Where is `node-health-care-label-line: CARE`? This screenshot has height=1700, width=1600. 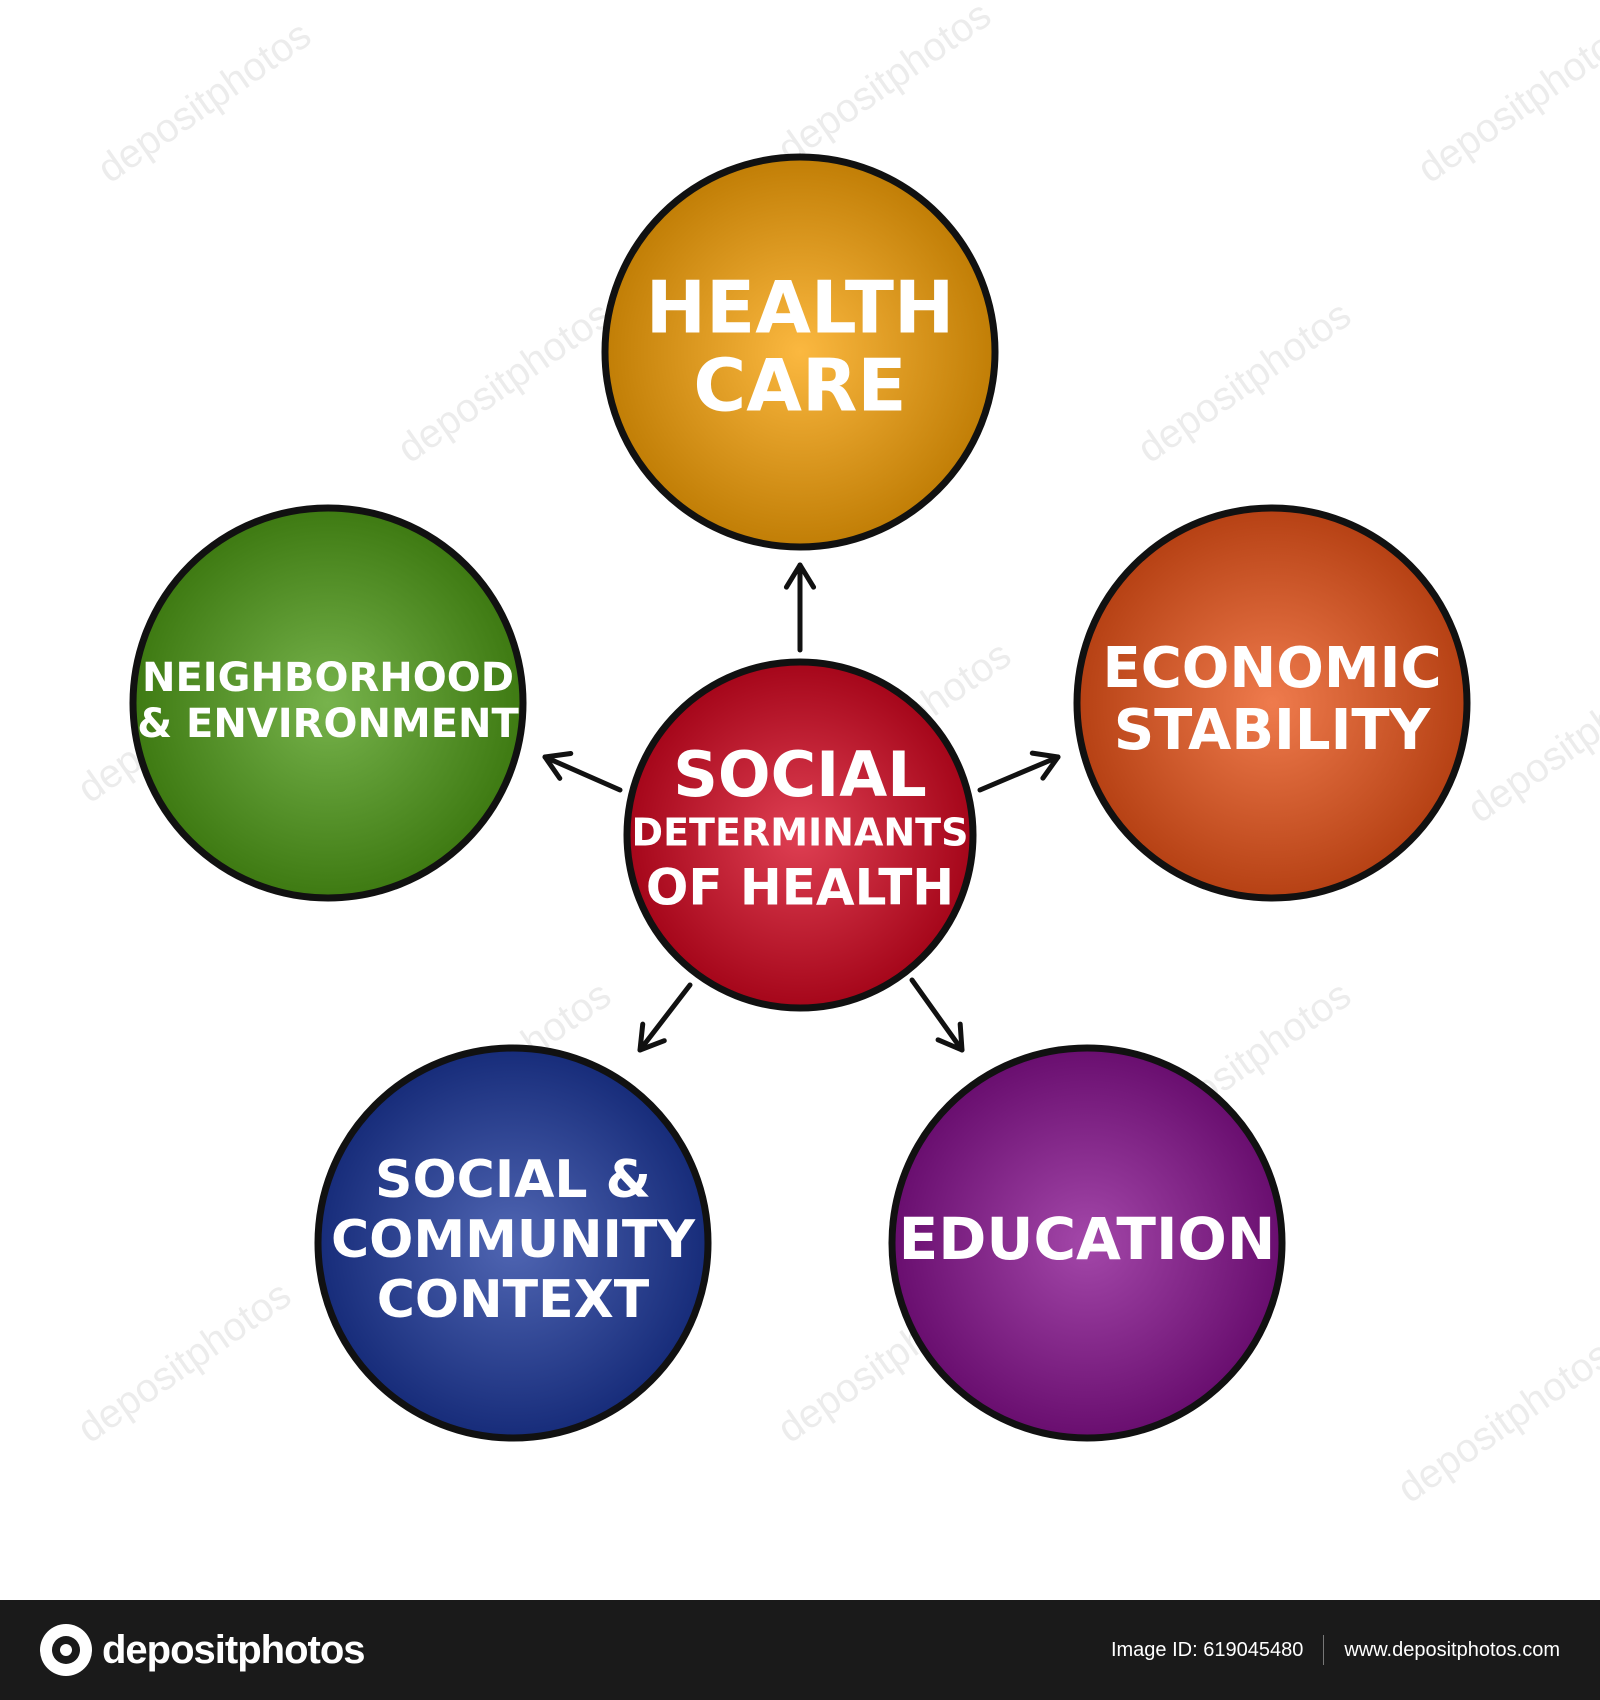 node-health-care-label-line: CARE is located at coordinates (799, 386).